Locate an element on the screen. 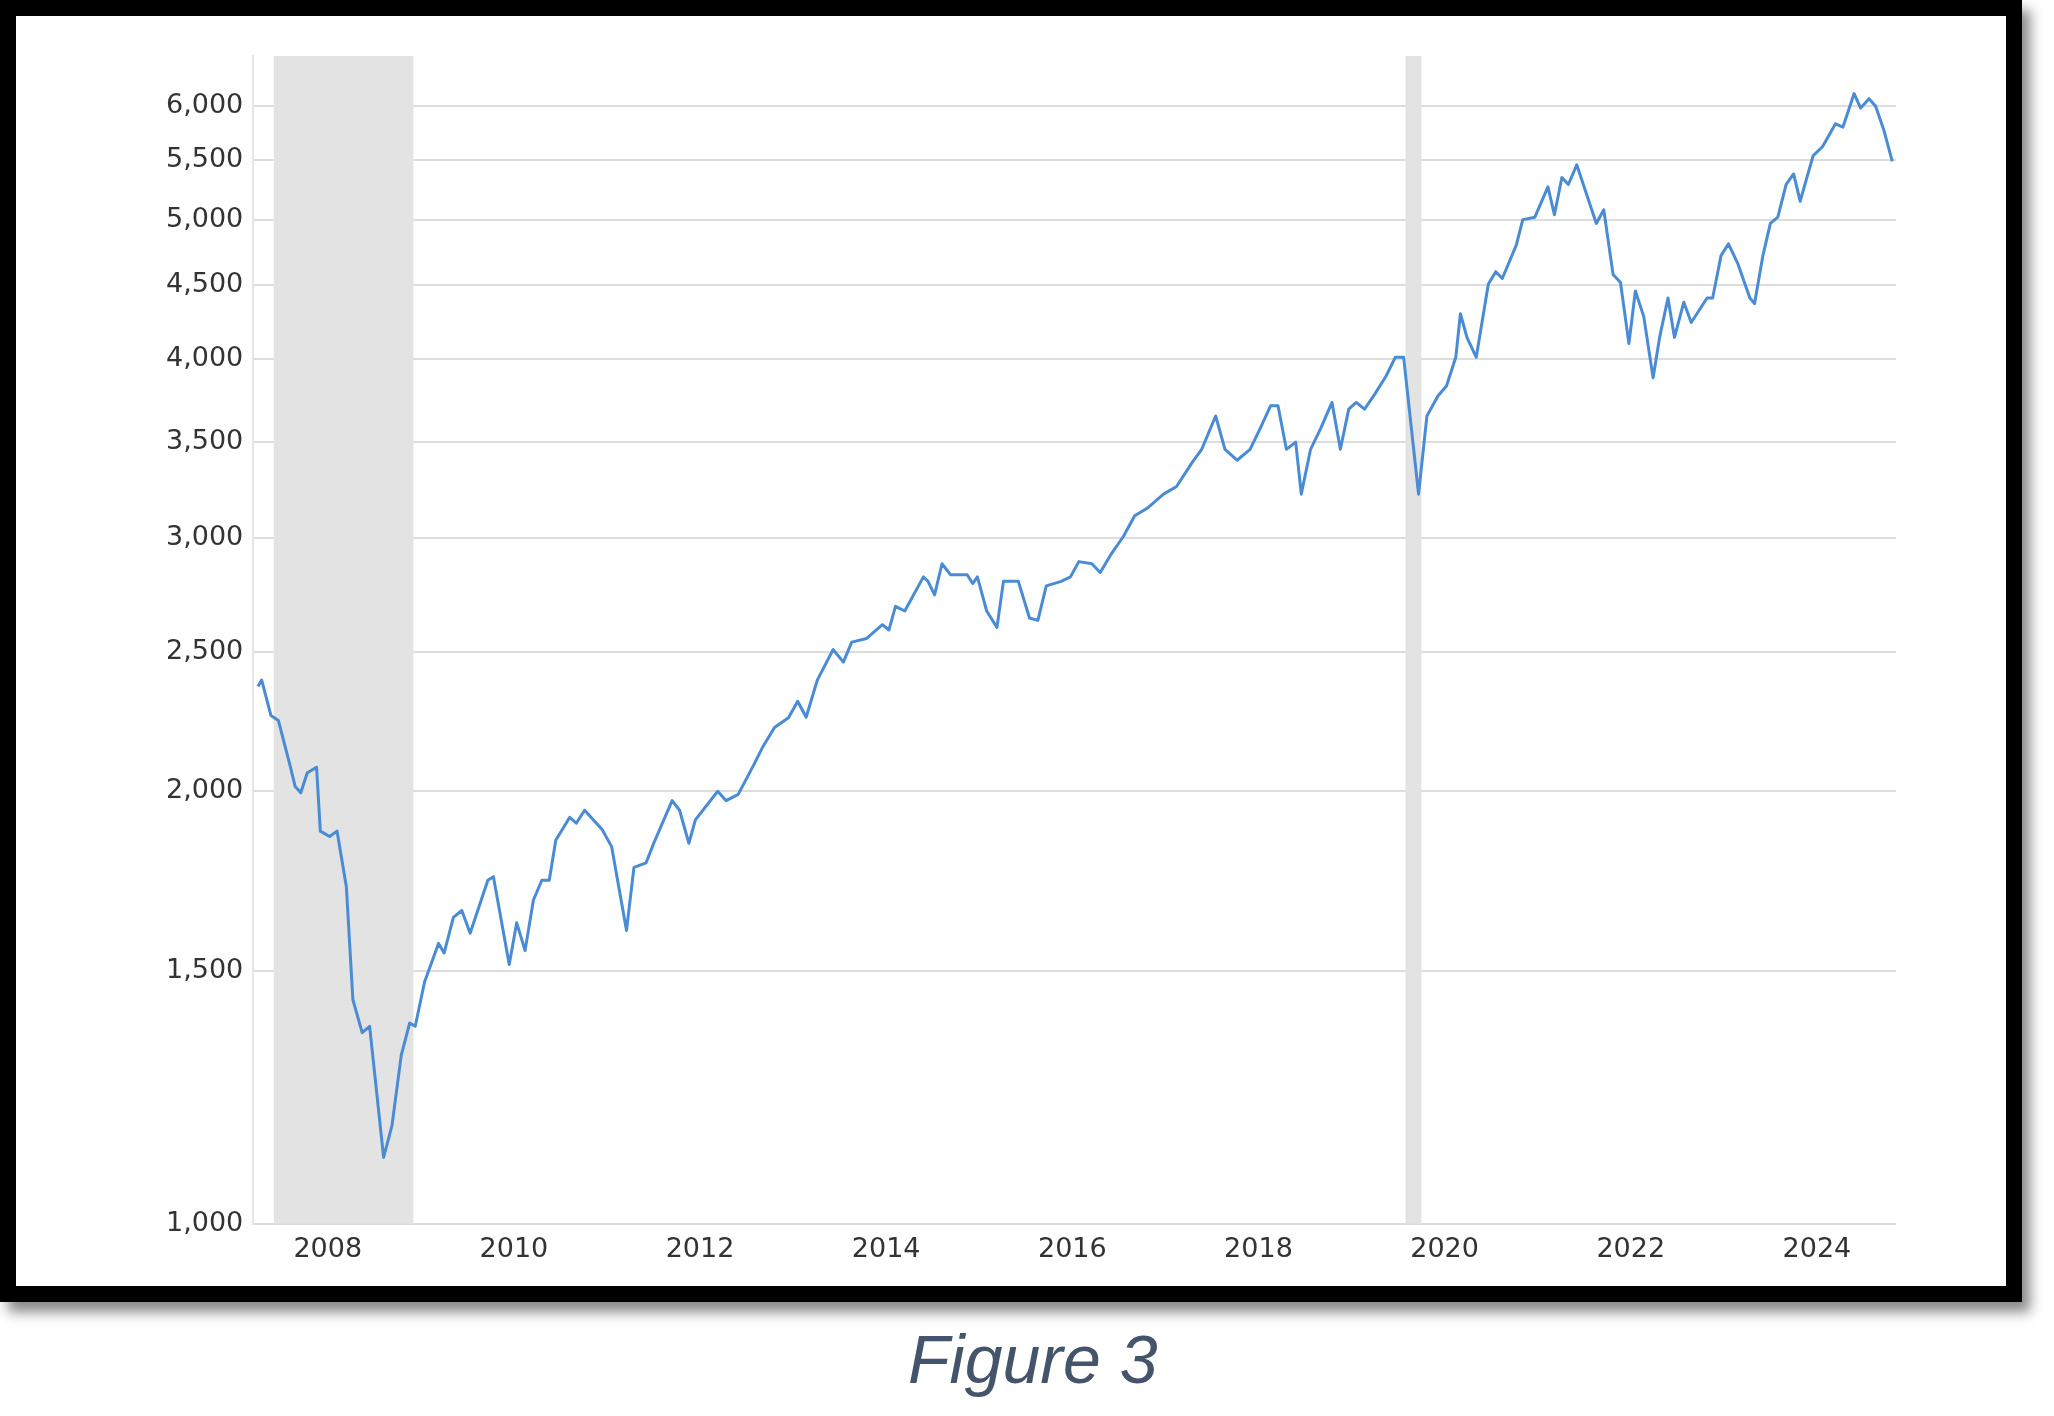  y-tick-label: 5,000 is located at coordinates (205, 217).